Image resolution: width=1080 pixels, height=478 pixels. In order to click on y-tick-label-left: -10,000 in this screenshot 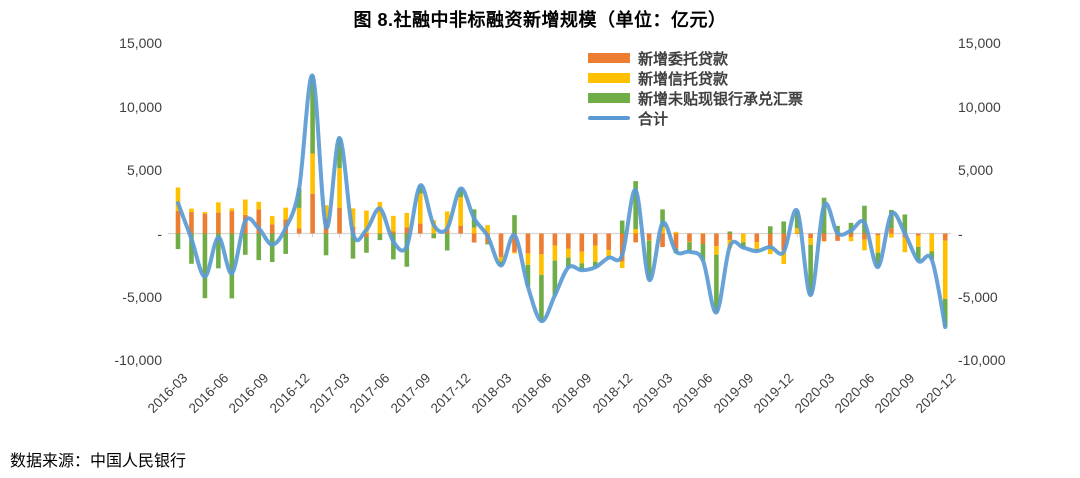, I will do `click(138, 360)`.